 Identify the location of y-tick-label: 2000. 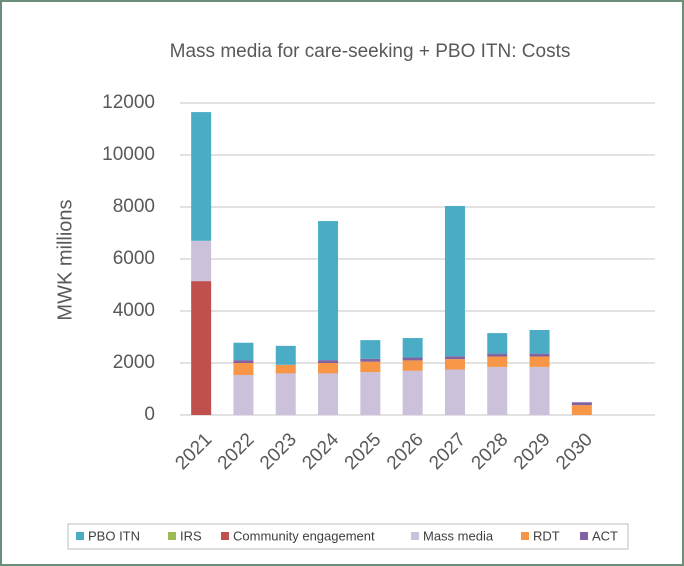
(134, 362).